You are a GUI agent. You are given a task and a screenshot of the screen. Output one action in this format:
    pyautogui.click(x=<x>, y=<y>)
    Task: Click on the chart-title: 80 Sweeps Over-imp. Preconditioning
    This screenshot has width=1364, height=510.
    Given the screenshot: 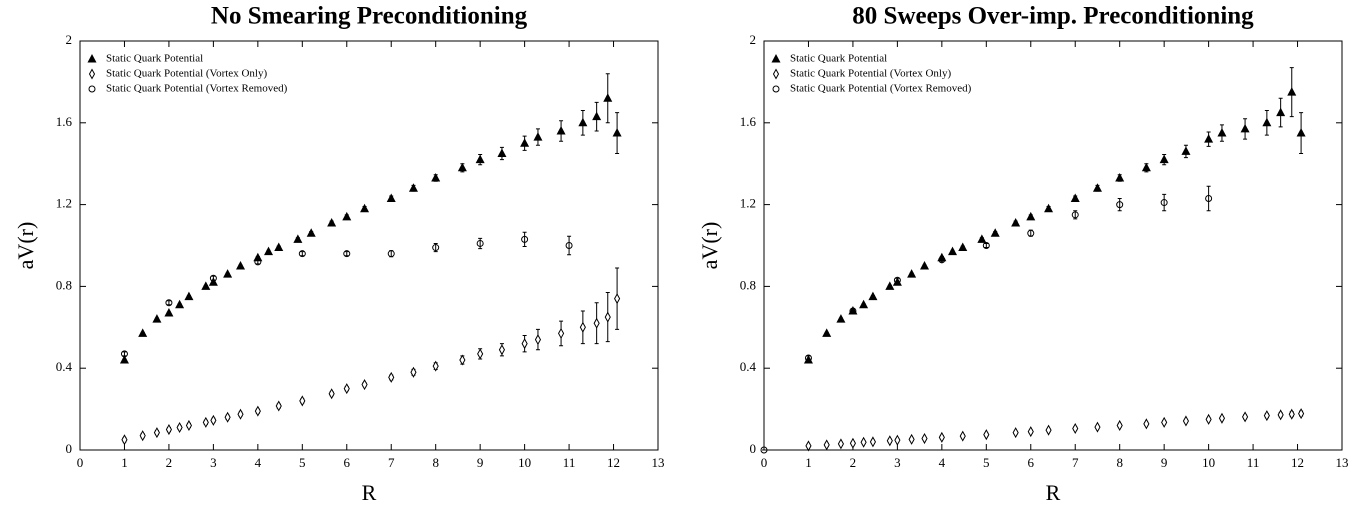 What is the action you would take?
    pyautogui.click(x=1053, y=16)
    